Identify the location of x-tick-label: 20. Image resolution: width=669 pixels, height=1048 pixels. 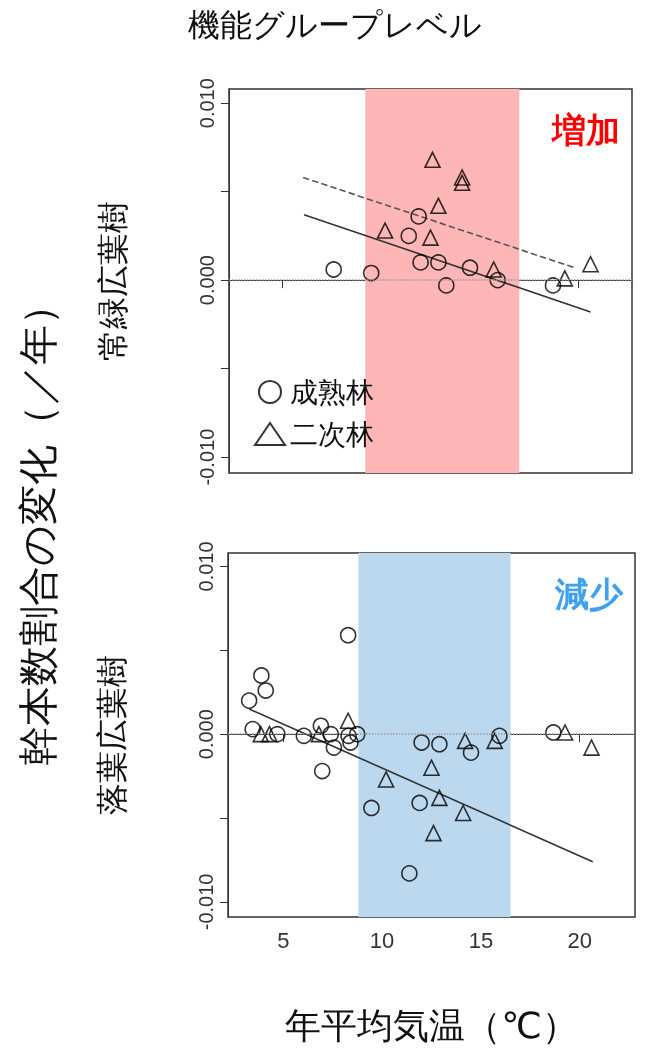
(579, 940).